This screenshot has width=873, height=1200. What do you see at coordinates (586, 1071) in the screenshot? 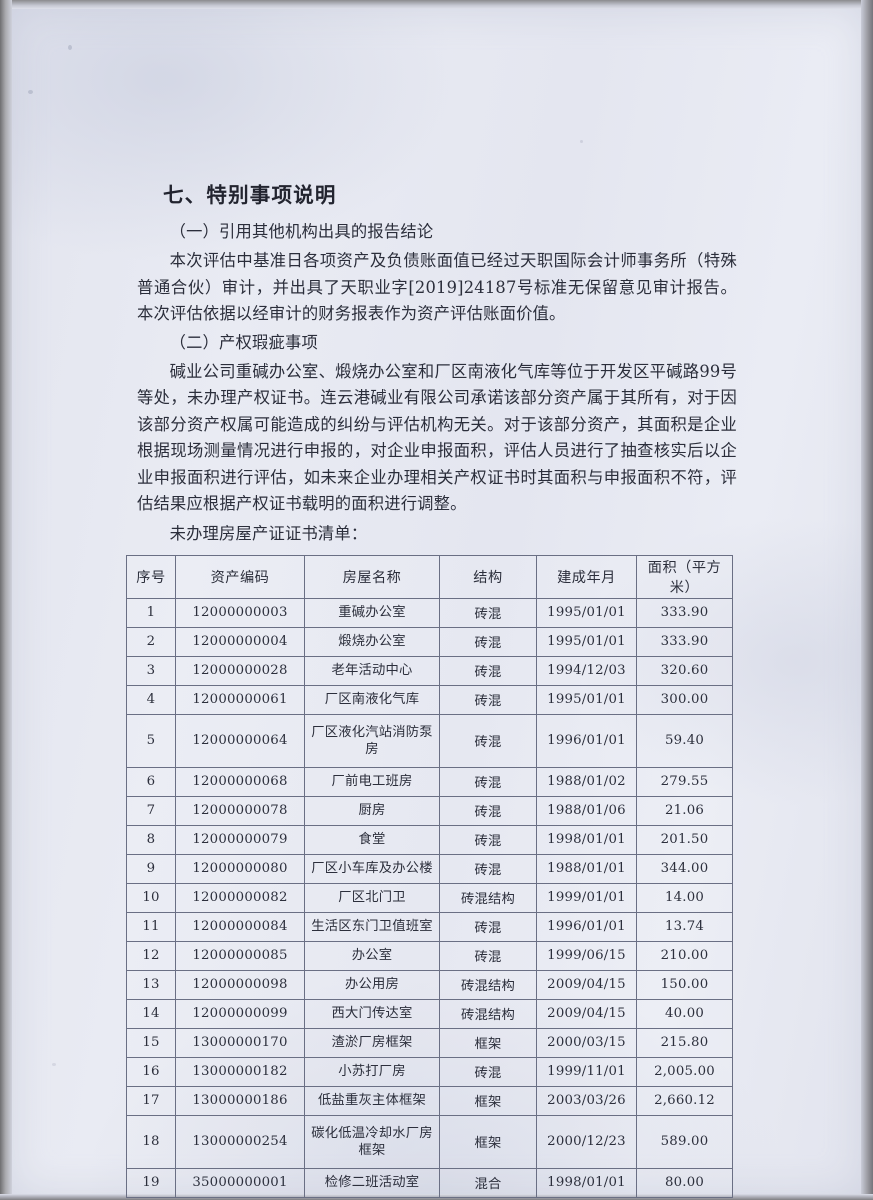
I see `table-cell-built: 1999/11/01` at bounding box center [586, 1071].